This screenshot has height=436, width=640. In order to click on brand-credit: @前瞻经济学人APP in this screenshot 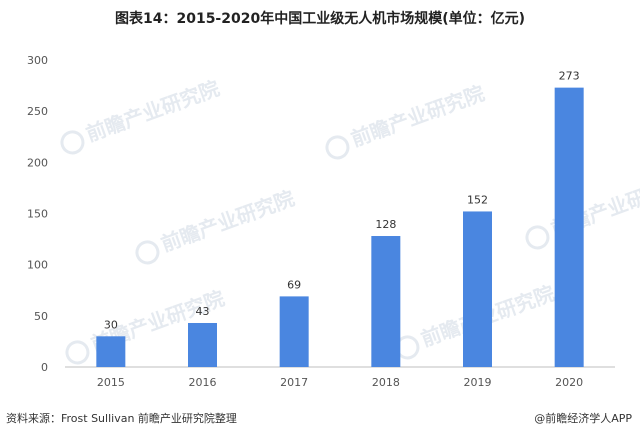, I will do `click(583, 418)`.